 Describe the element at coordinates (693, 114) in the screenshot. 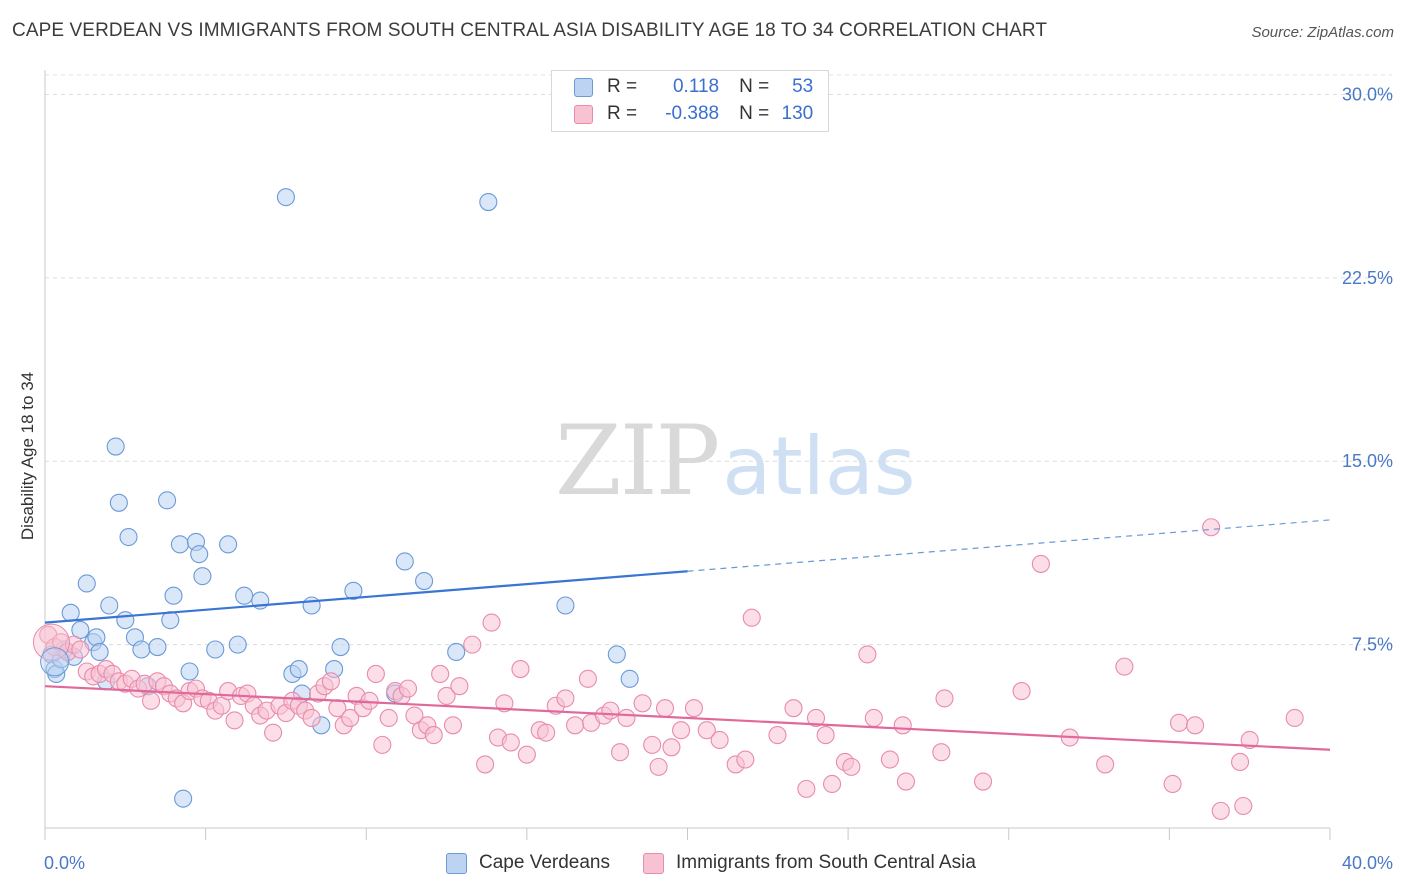

I see `legend-row-pink: R = -0.388 N = 130` at that location.